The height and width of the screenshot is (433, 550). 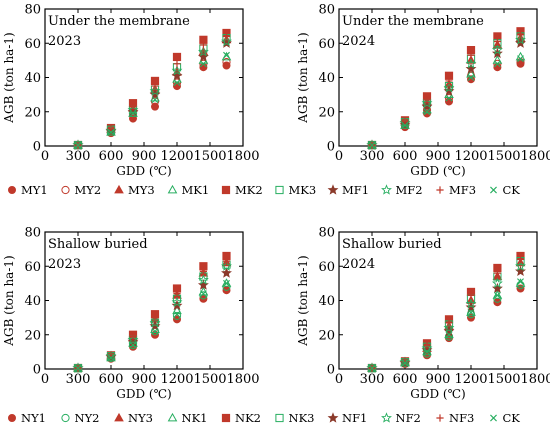 I want to click on legend-marker-nk1, so click(x=172, y=417).